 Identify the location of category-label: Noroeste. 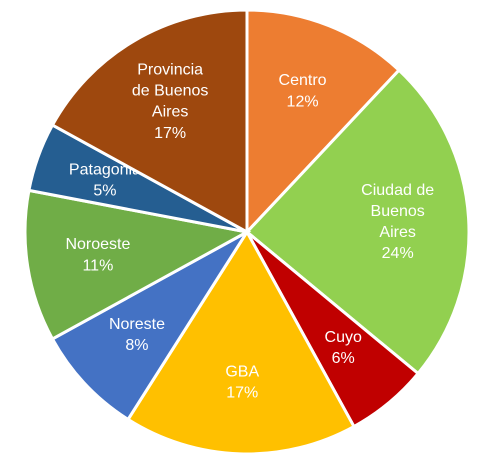
(97, 244).